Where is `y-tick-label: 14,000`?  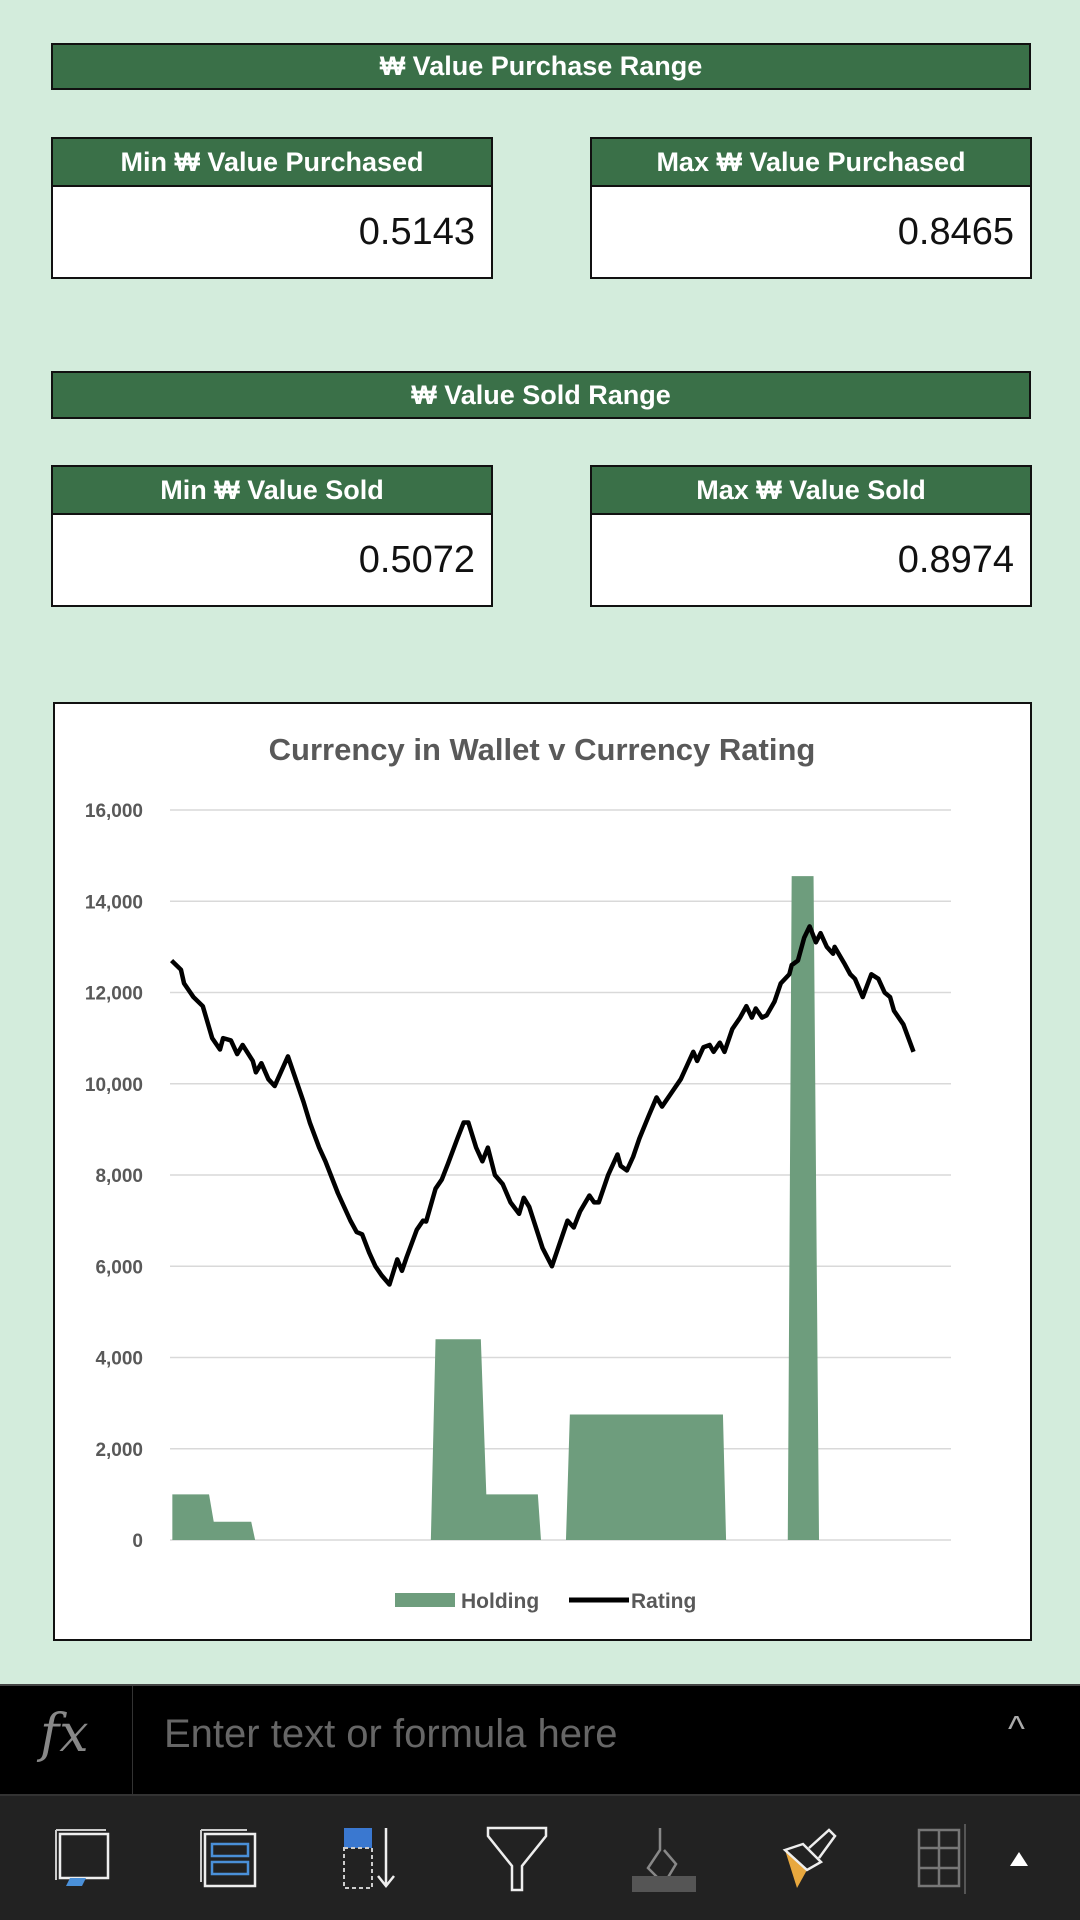
y-tick-label: 14,000 is located at coordinates (114, 902).